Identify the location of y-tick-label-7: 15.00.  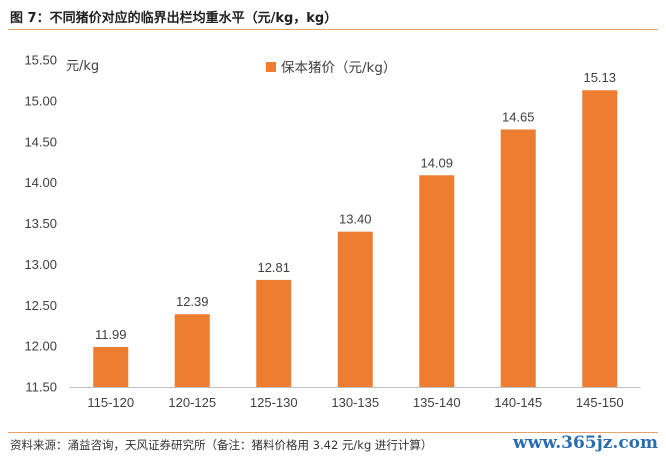
(40, 100).